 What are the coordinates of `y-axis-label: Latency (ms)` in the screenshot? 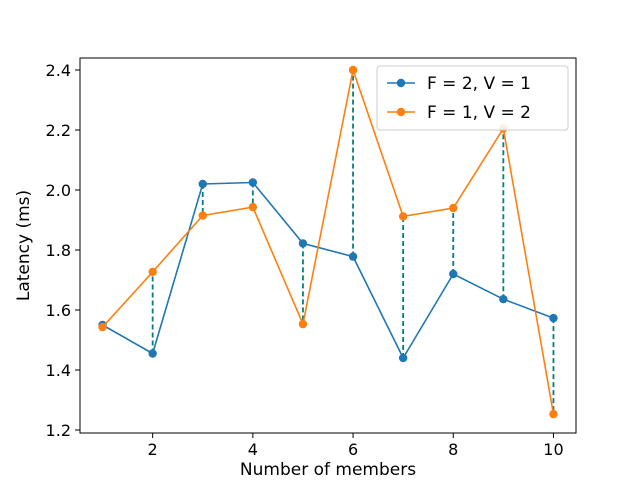 It's located at (24, 245).